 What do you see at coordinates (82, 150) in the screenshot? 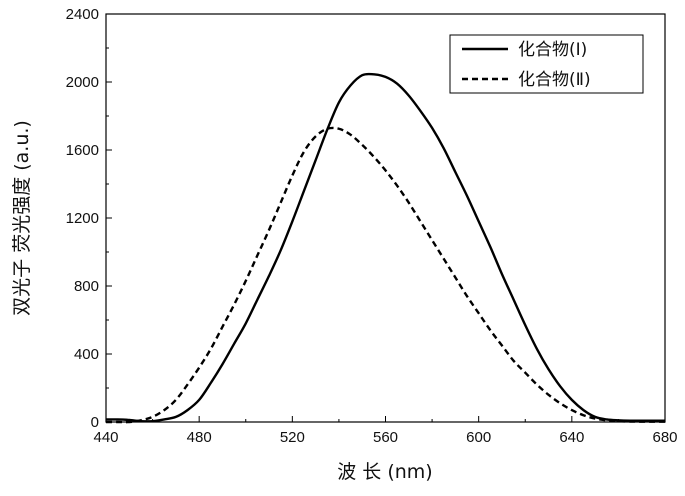
I see `y-tick-label: 1600` at bounding box center [82, 150].